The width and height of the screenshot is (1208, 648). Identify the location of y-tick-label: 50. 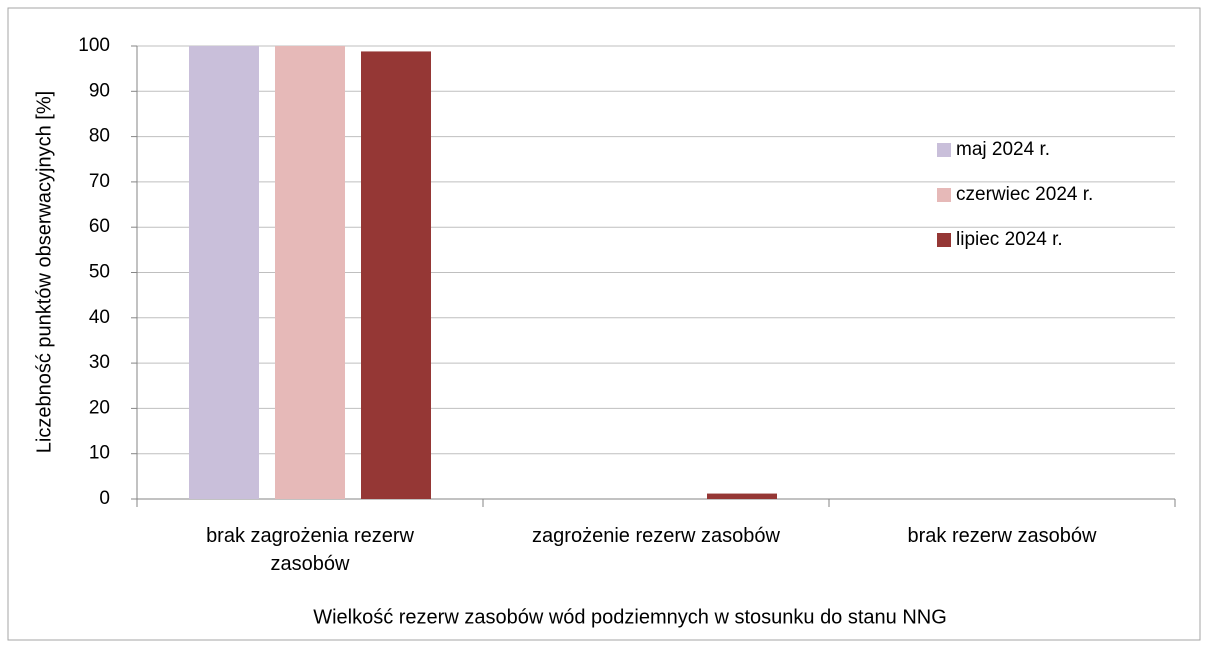
(99, 272).